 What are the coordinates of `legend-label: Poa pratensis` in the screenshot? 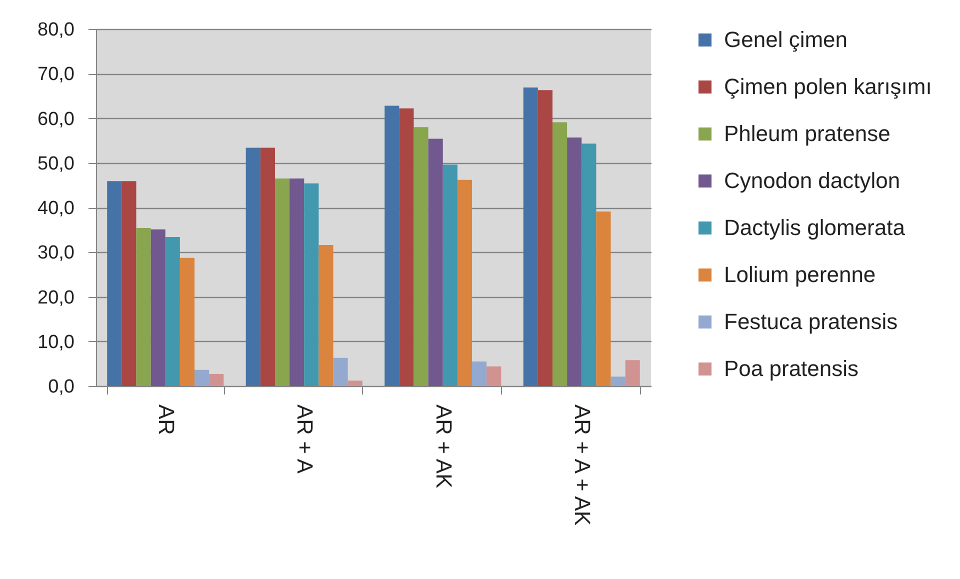 It's located at (791, 368).